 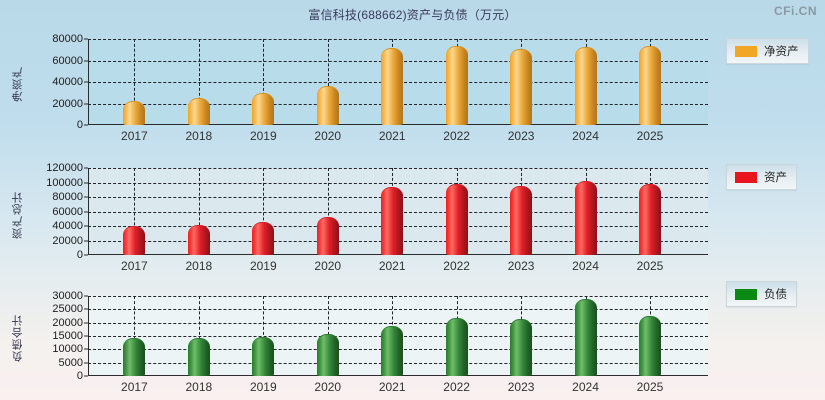 What do you see at coordinates (412, 15) in the screenshot?
I see `page-title: 富信科技(688662)资产与负债（万元）` at bounding box center [412, 15].